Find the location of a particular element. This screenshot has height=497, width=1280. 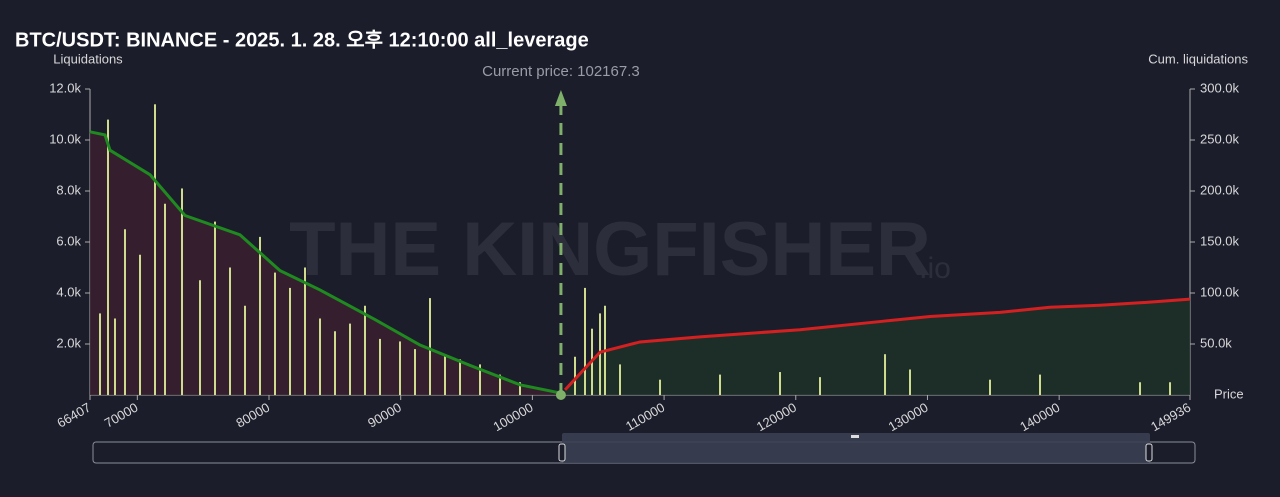

slider-grip is located at coordinates (855, 436).